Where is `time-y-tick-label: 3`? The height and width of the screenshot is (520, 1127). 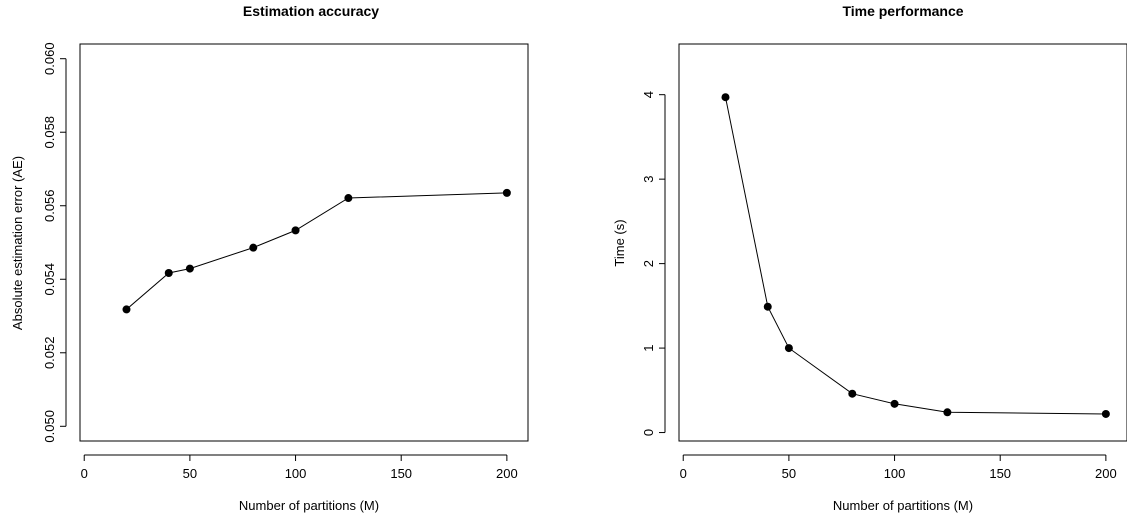 time-y-tick-label: 3 is located at coordinates (648, 179).